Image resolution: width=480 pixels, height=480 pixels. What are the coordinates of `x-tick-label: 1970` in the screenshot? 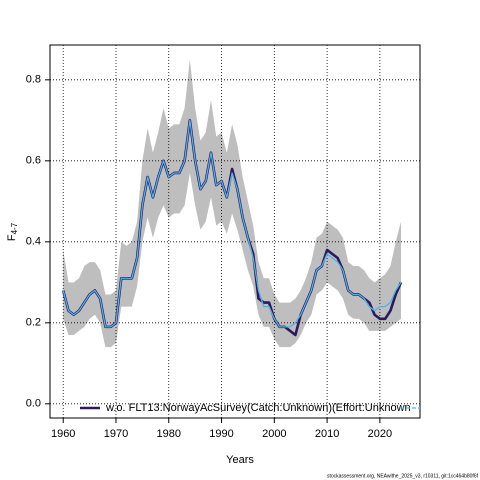 It's located at (116, 434).